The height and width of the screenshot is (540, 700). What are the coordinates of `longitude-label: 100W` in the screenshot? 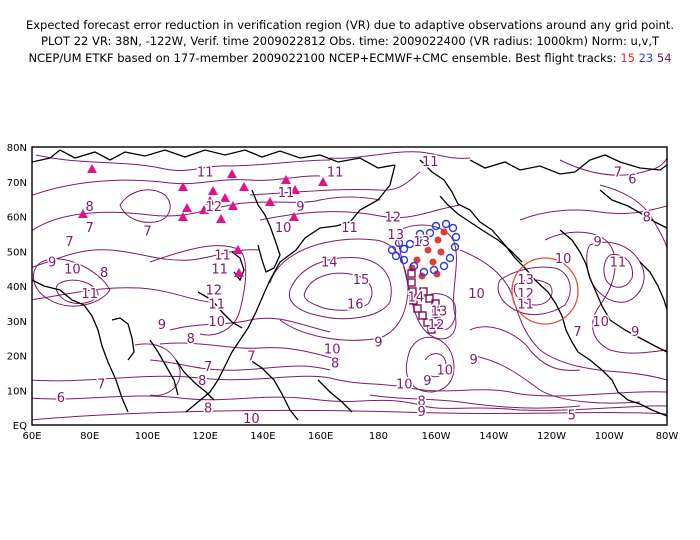 It's located at (609, 436).